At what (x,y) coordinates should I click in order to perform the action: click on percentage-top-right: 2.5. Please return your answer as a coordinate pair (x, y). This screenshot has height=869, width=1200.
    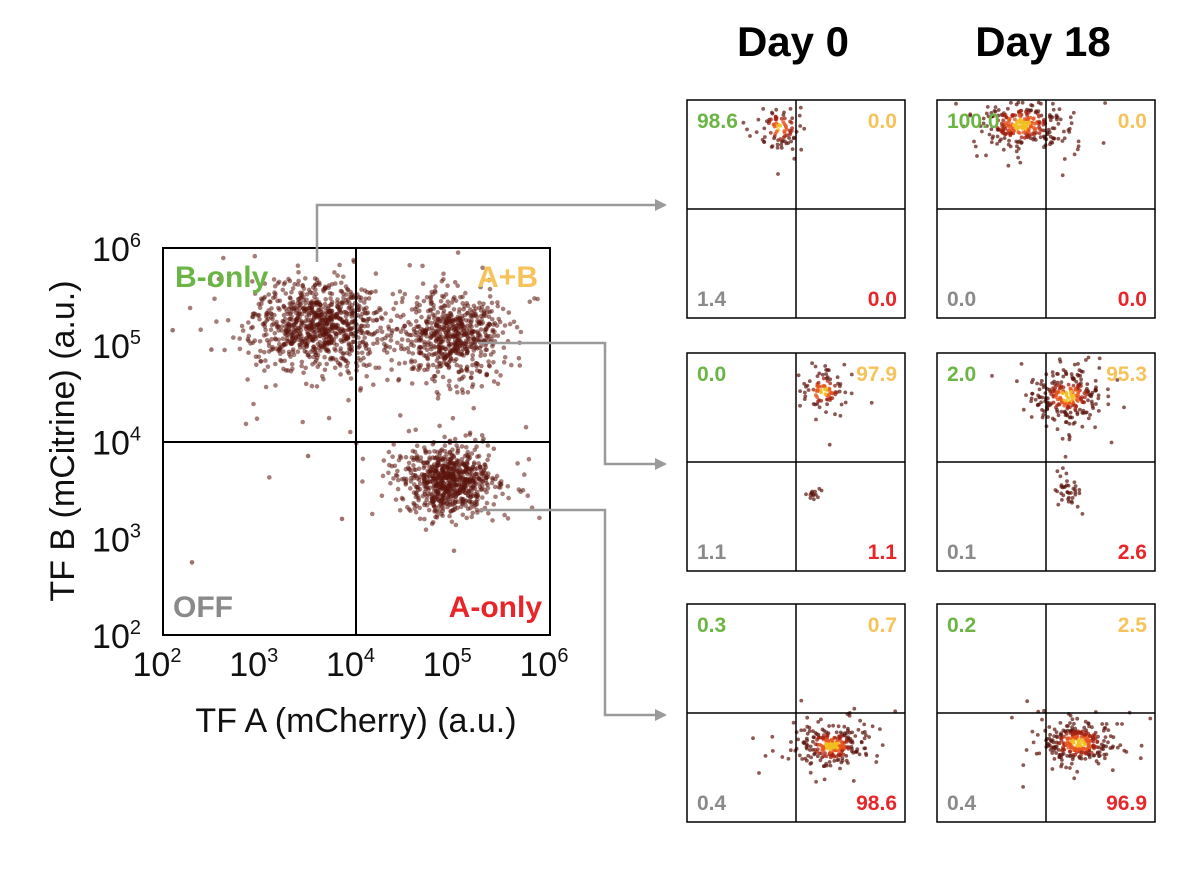
    Looking at the image, I should click on (1133, 625).